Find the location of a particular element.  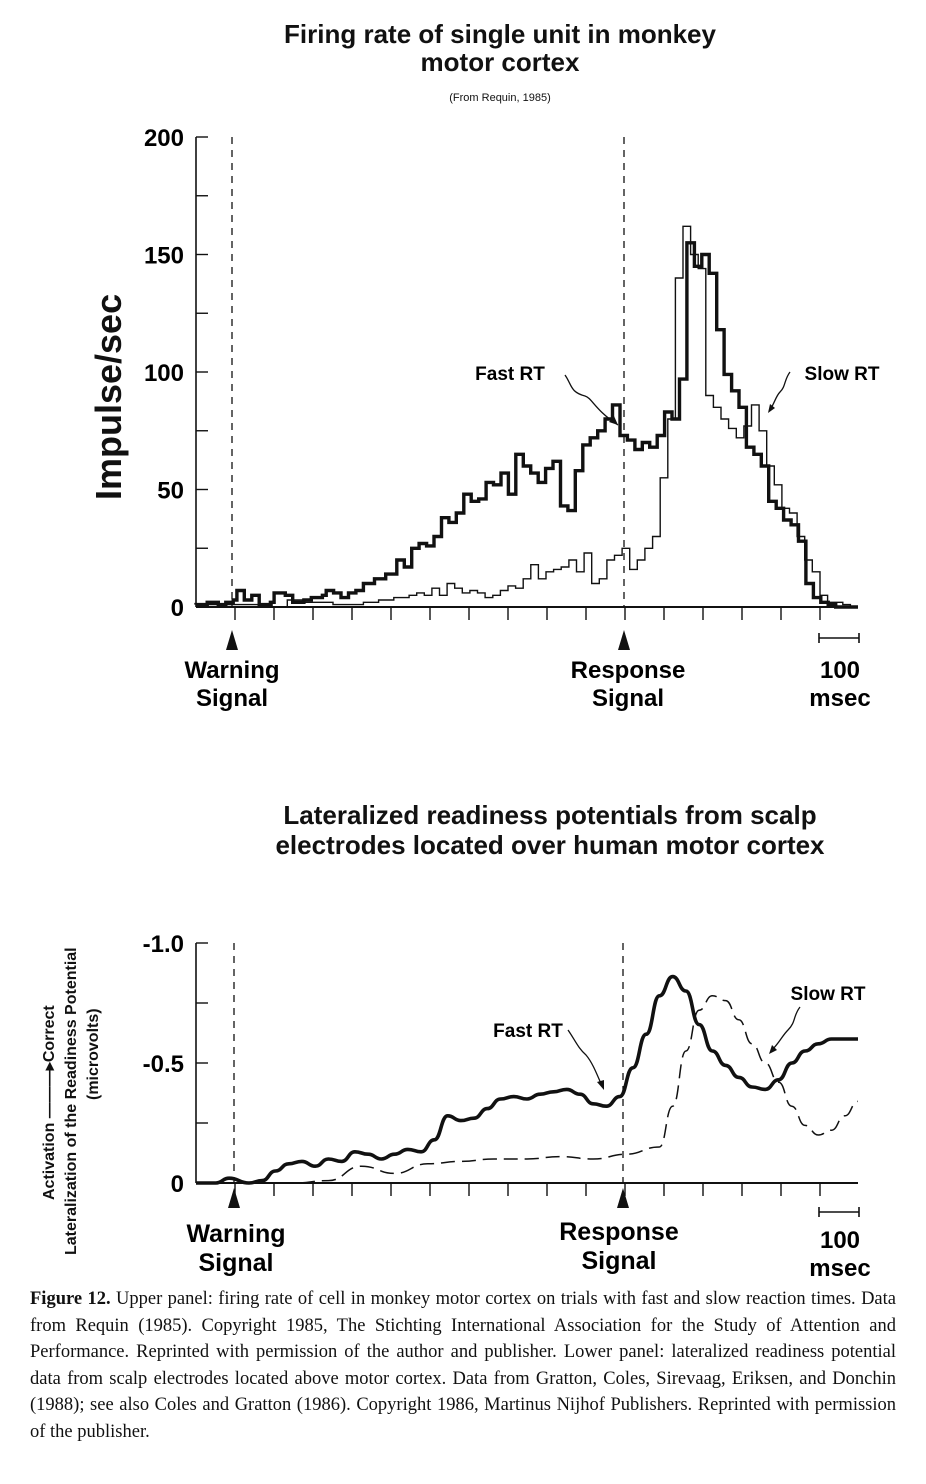

upper-fast-rt-pointer is located at coordinates (591, 400).